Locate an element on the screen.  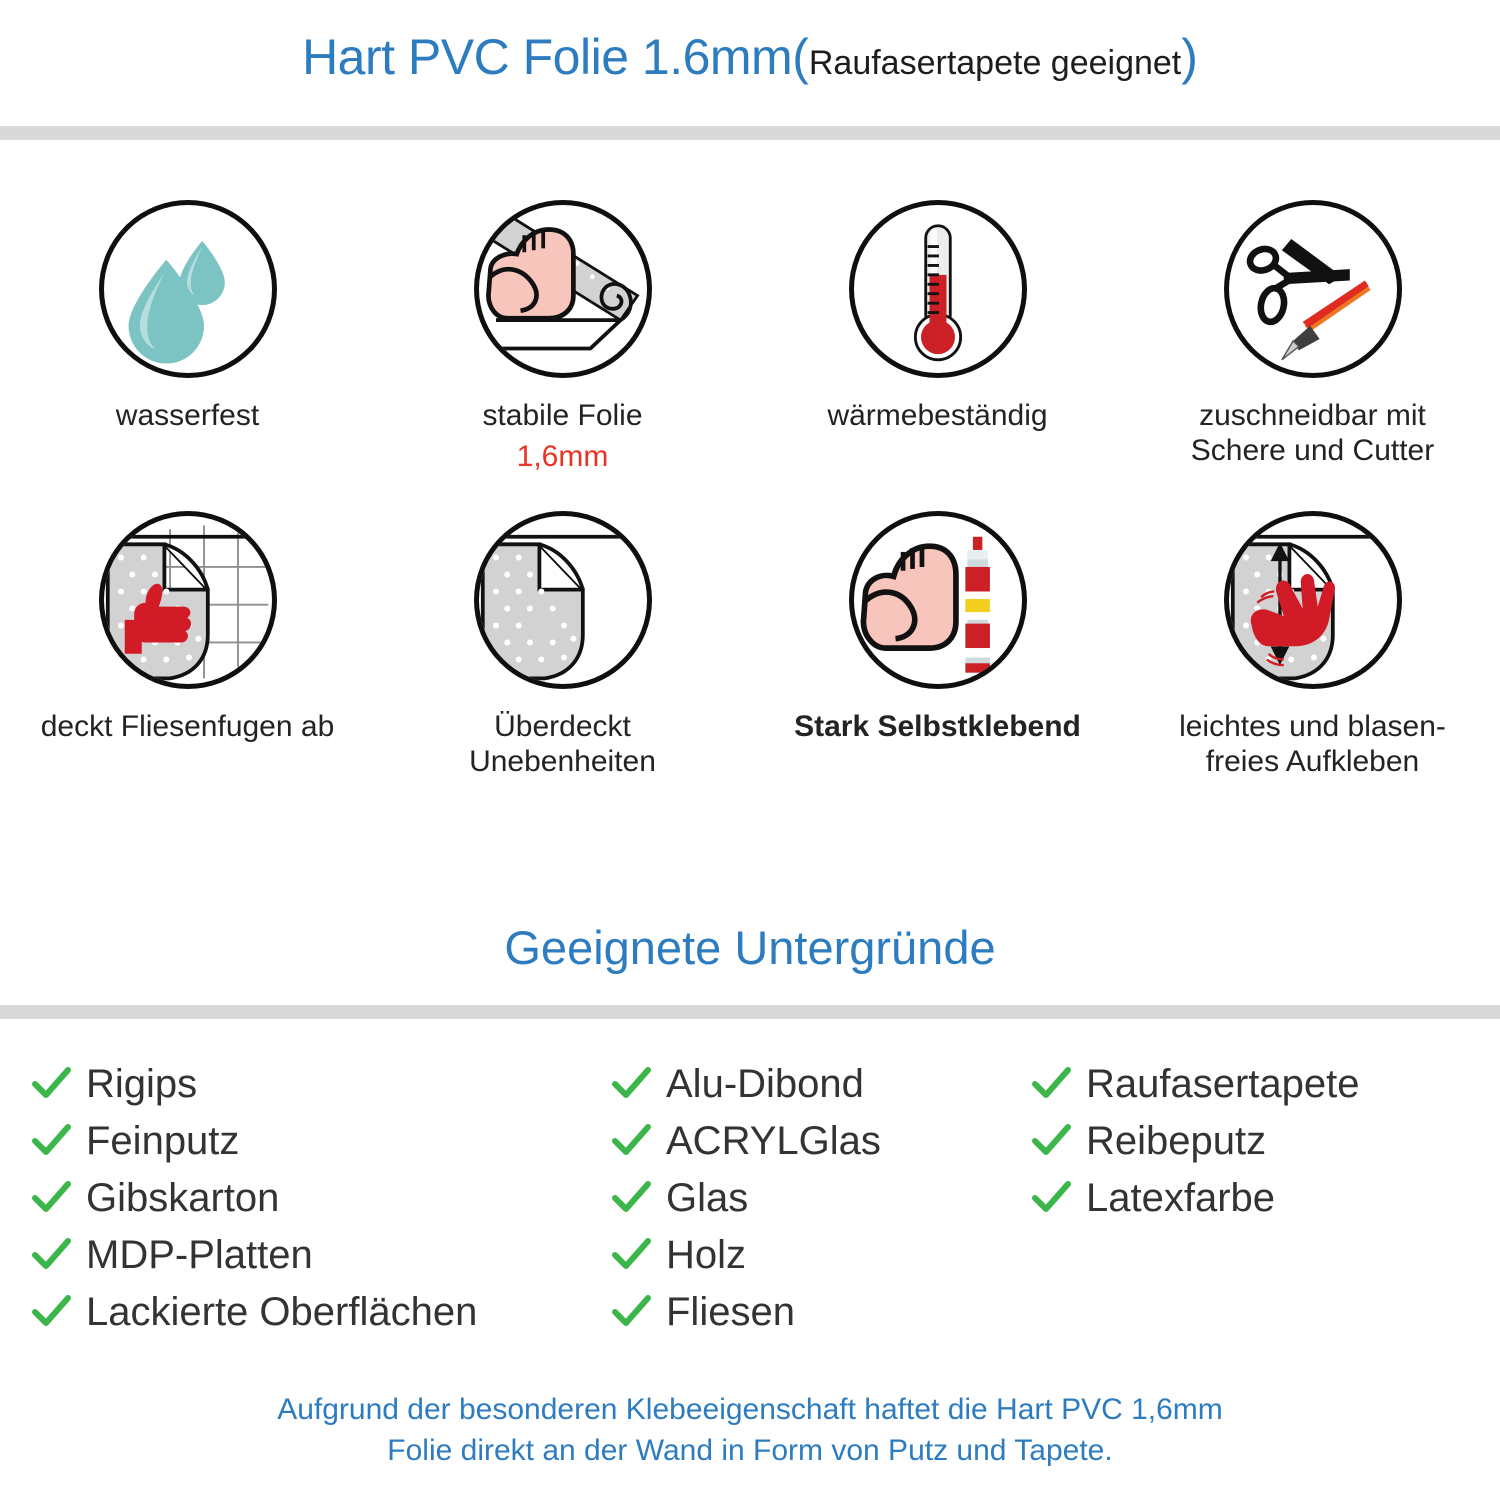
list-item-label: Reibeputz is located at coordinates (1176, 1140).